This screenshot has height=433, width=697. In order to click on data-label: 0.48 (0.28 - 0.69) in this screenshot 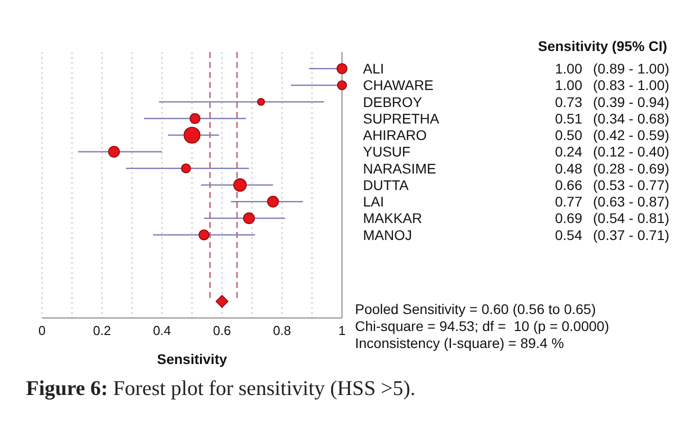, I will do `click(612, 168)`.